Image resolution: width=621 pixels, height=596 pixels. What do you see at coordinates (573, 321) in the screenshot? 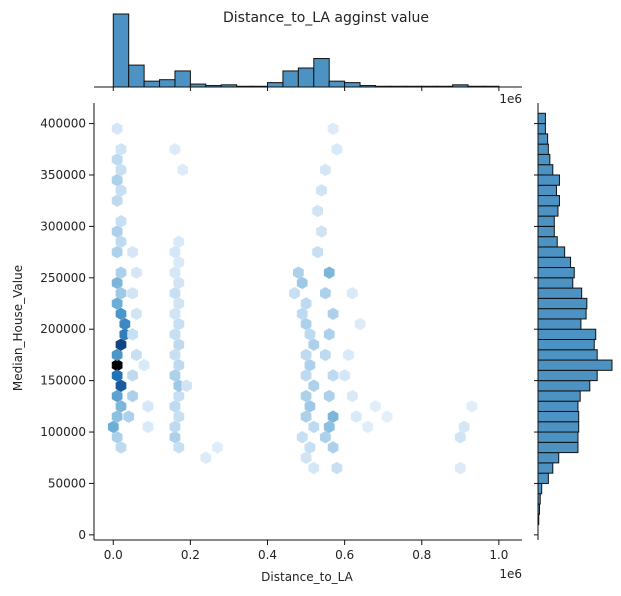
I see `y-marginal-histogram` at bounding box center [573, 321].